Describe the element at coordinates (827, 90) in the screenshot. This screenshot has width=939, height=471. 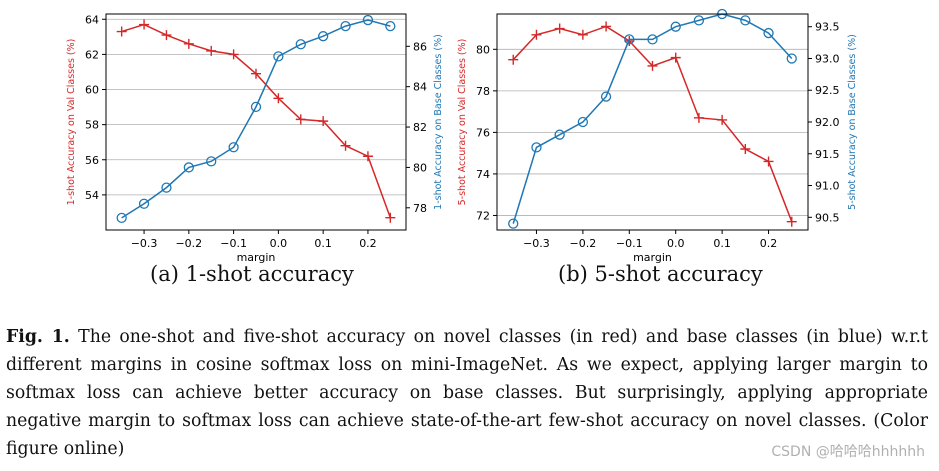
I see `y-tick-label-right: 92.5` at that location.